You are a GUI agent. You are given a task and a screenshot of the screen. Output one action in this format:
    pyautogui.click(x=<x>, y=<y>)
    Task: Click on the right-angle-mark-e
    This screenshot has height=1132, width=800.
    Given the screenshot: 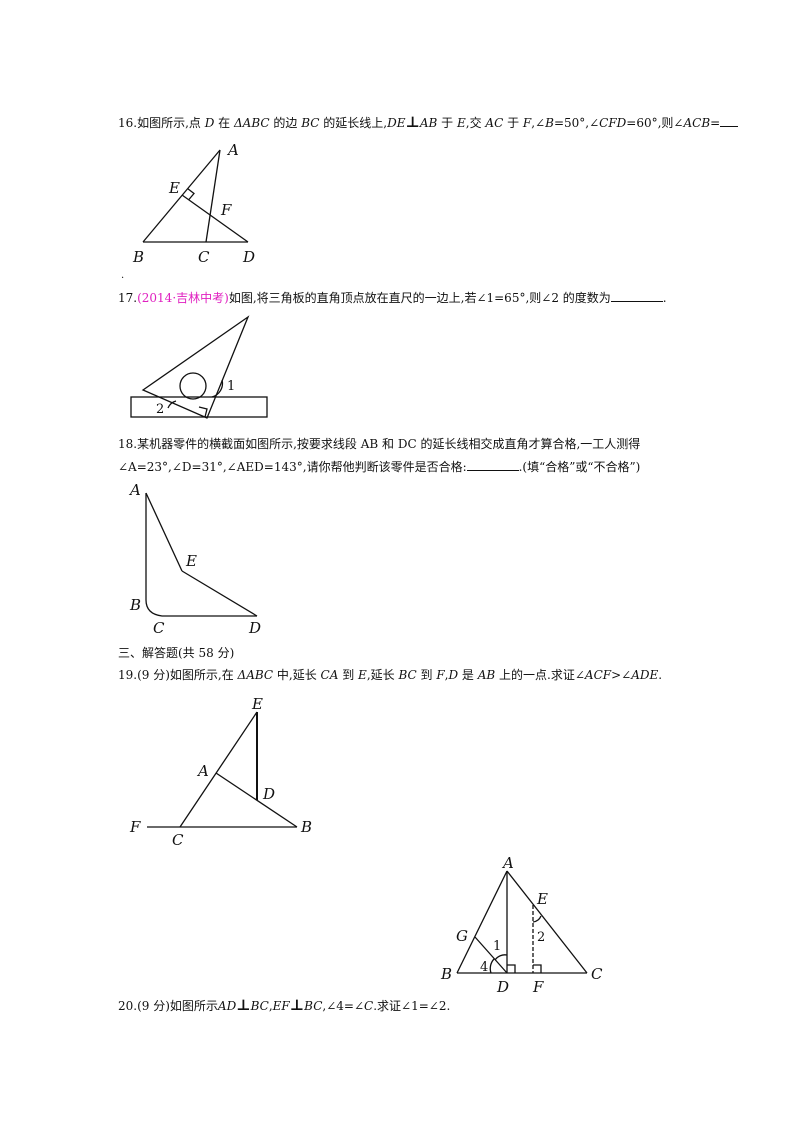 What is the action you would take?
    pyautogui.click(x=191, y=194)
    